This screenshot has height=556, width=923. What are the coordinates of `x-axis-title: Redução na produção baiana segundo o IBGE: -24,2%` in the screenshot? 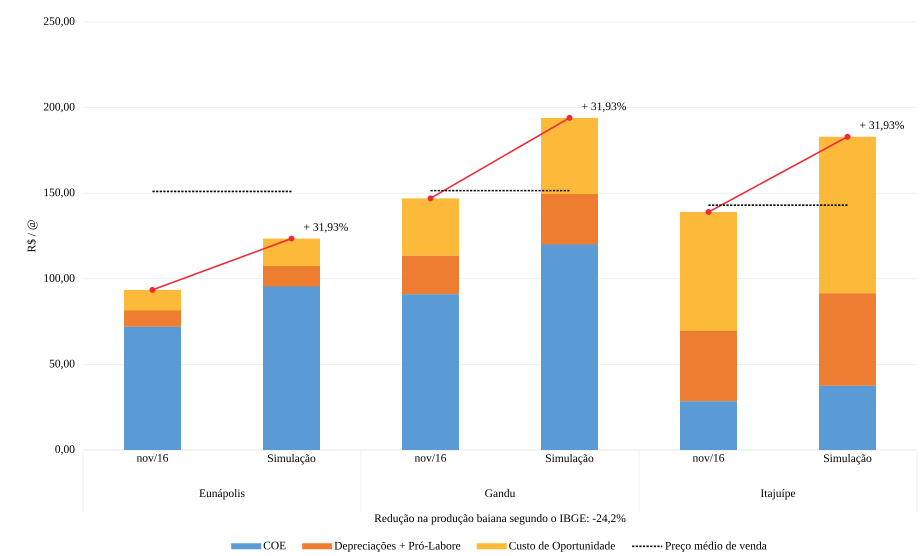 It's located at (500, 519).